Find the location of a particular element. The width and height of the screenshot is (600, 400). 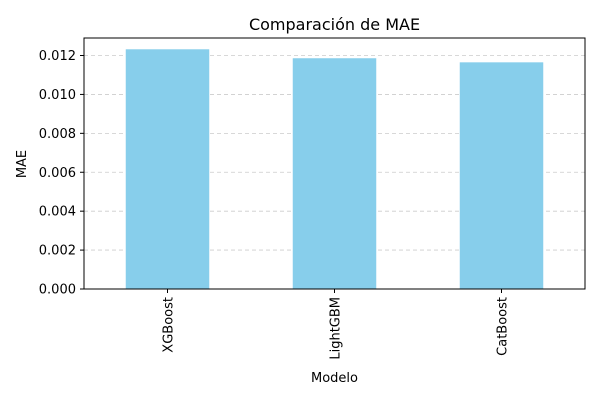

bar-lightgbm is located at coordinates (334, 174).